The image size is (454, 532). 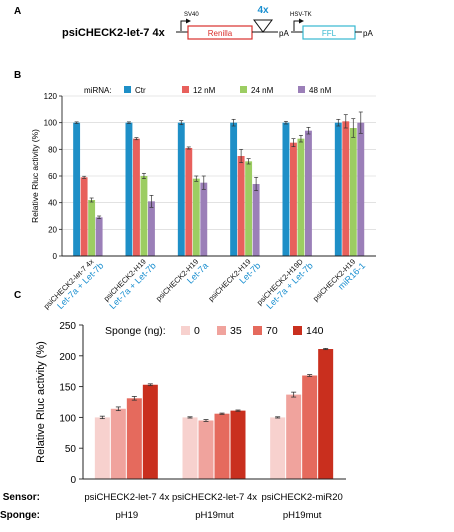 What do you see at coordinates (320, 90) in the screenshot?
I see `panel-b-legend-label: 48 nM` at bounding box center [320, 90].